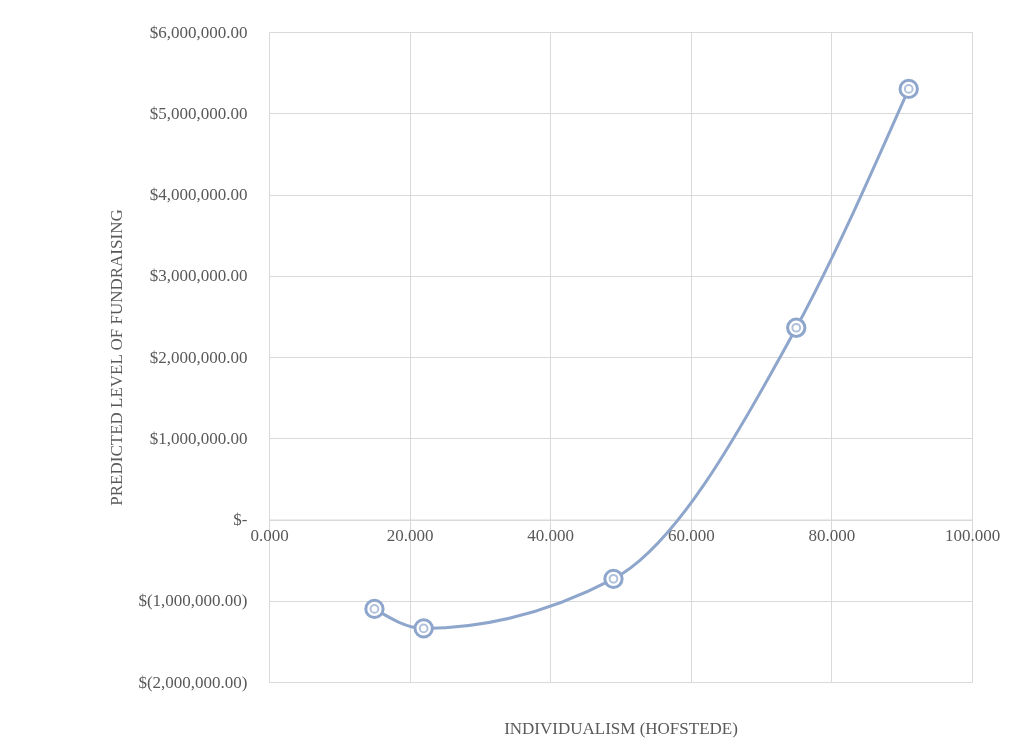 This screenshot has width=1033, height=745. What do you see at coordinates (198, 113) in the screenshot?
I see `y-tick-label: $5,000,000.00` at bounding box center [198, 113].